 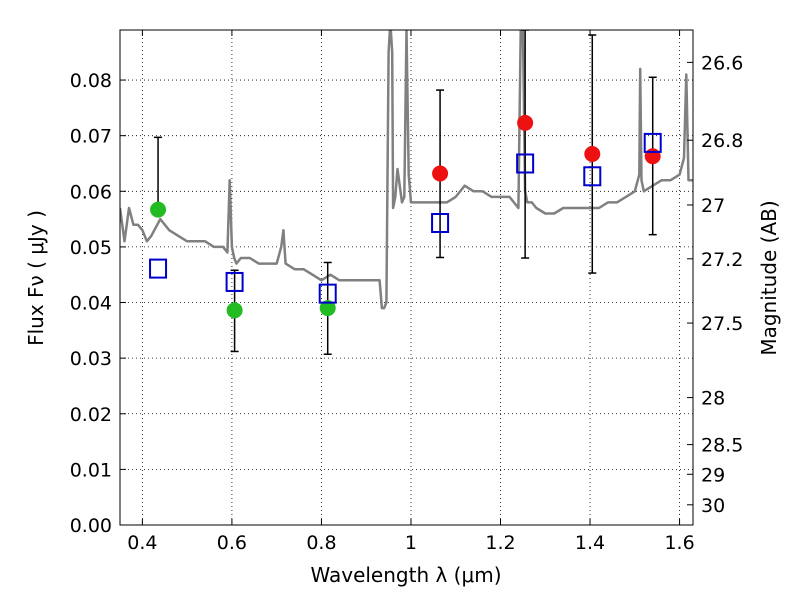 What do you see at coordinates (321, 543) in the screenshot?
I see `x-tick-label: 0.8` at bounding box center [321, 543].